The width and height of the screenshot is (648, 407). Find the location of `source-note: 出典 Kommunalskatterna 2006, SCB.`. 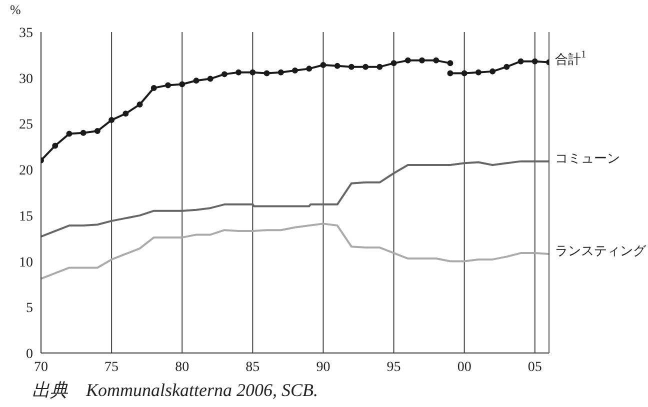

source-note: 出典 Kommunalskatterna 2006, SCB. is located at coordinates (175, 390).